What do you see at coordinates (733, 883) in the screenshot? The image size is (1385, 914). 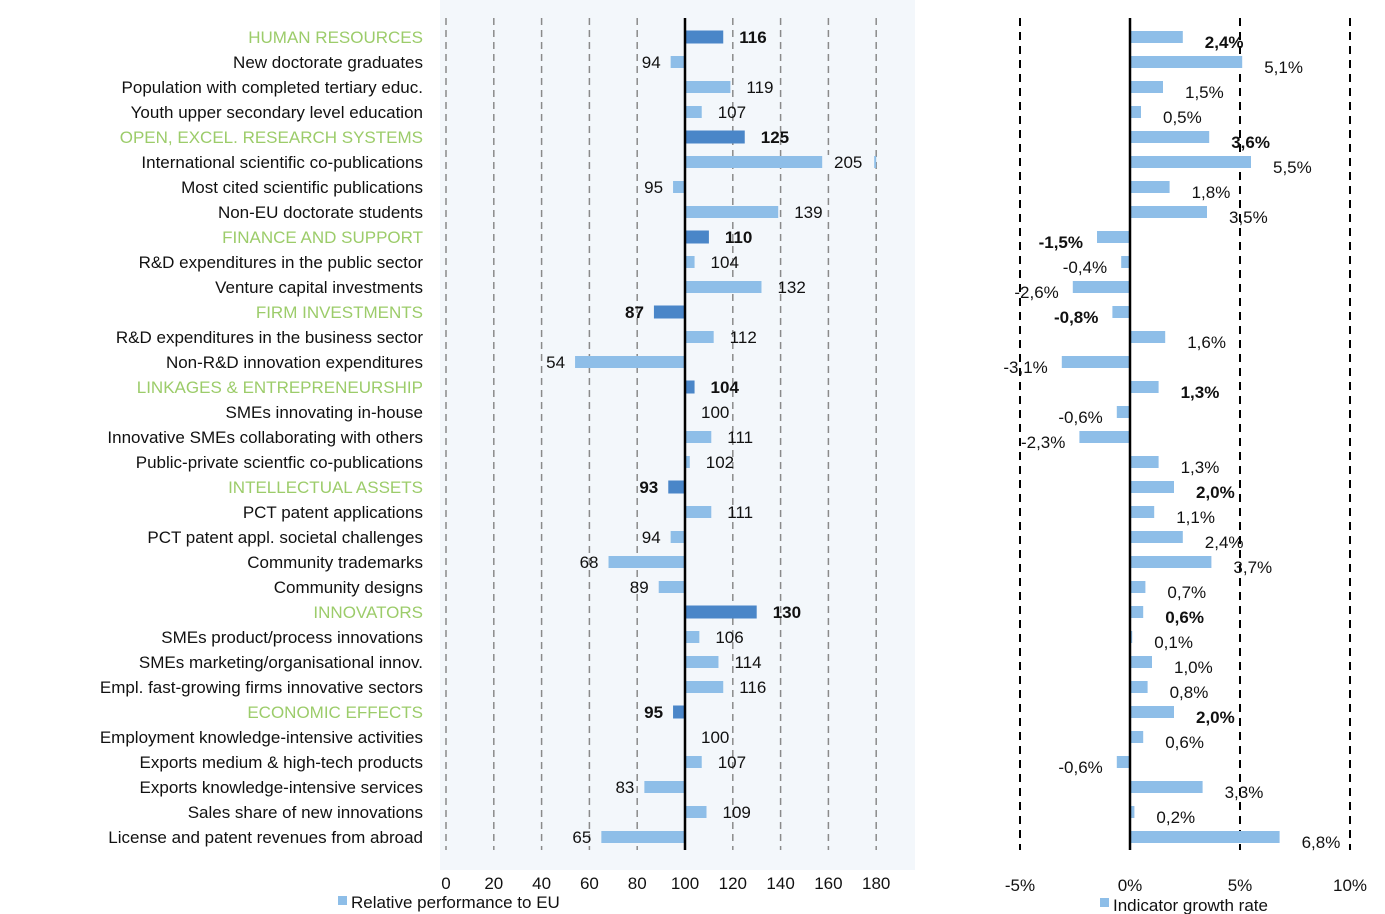 I see `performance-tick-label: 120` at bounding box center [733, 883].